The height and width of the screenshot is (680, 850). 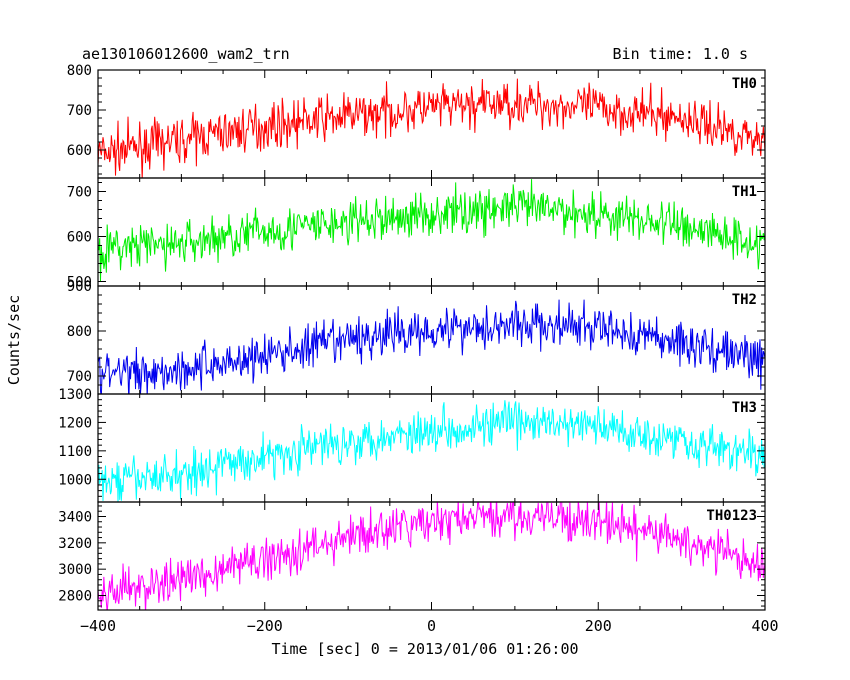 I want to click on y-tick-label: 3400, so click(x=75, y=517).